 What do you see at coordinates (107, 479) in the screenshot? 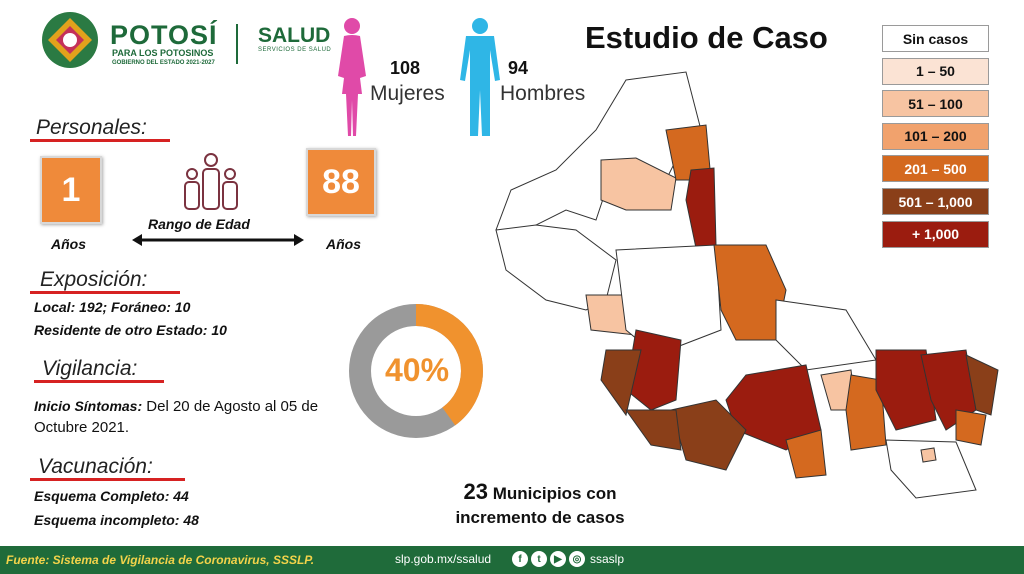
I see `vacunacion-underline` at bounding box center [107, 479].